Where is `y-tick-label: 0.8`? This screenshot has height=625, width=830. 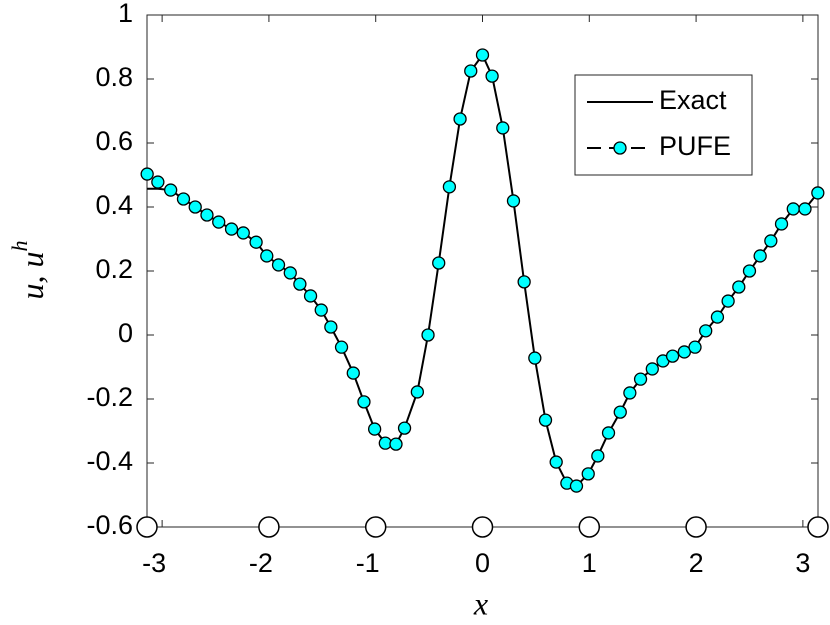 y-tick-label: 0.8 is located at coordinates (114, 77).